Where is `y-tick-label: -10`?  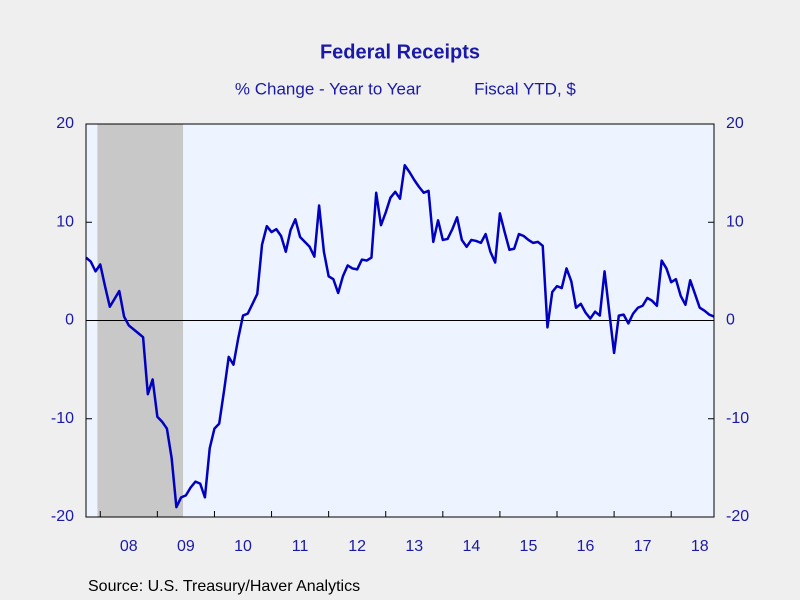
y-tick-label: -10 is located at coordinates (62, 418).